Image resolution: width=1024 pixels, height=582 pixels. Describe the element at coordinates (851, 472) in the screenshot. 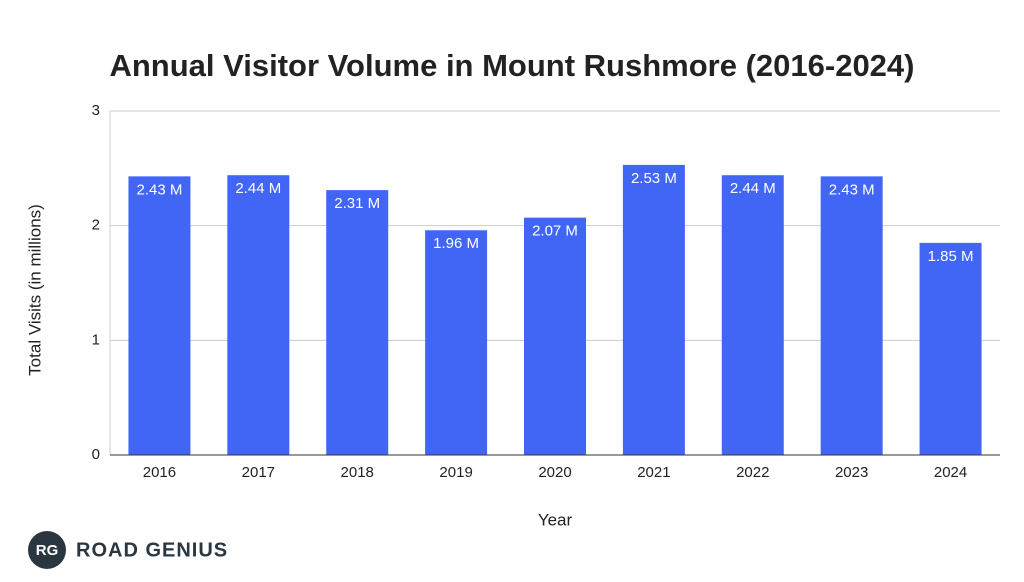

I see `x-tick-label: 2023` at that location.